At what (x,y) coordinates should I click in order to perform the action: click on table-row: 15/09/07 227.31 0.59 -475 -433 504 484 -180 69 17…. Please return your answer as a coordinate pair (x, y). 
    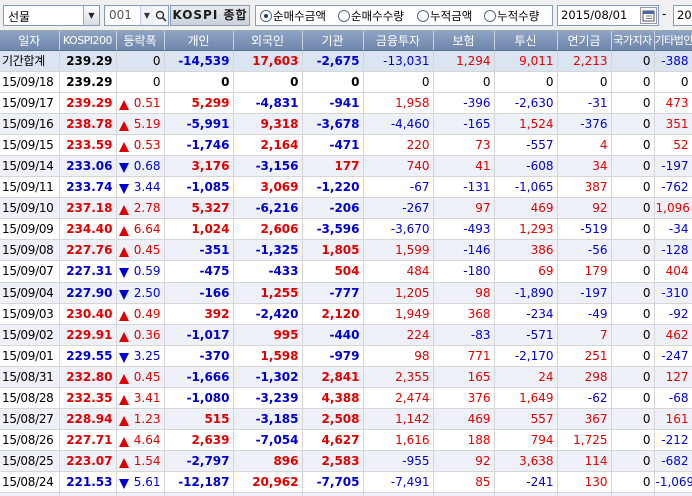
    Looking at the image, I should click on (346, 271).